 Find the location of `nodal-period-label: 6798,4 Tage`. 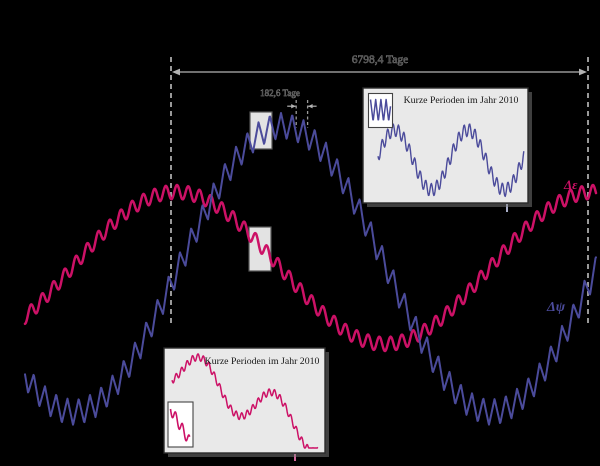

nodal-period-label: 6798,4 Tage is located at coordinates (380, 60).